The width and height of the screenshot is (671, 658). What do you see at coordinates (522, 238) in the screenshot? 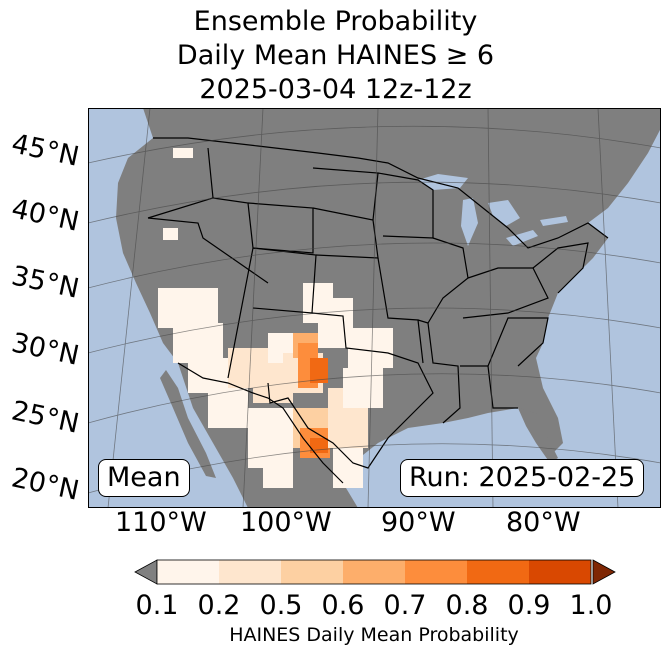
I see `lake-erie` at bounding box center [522, 238].